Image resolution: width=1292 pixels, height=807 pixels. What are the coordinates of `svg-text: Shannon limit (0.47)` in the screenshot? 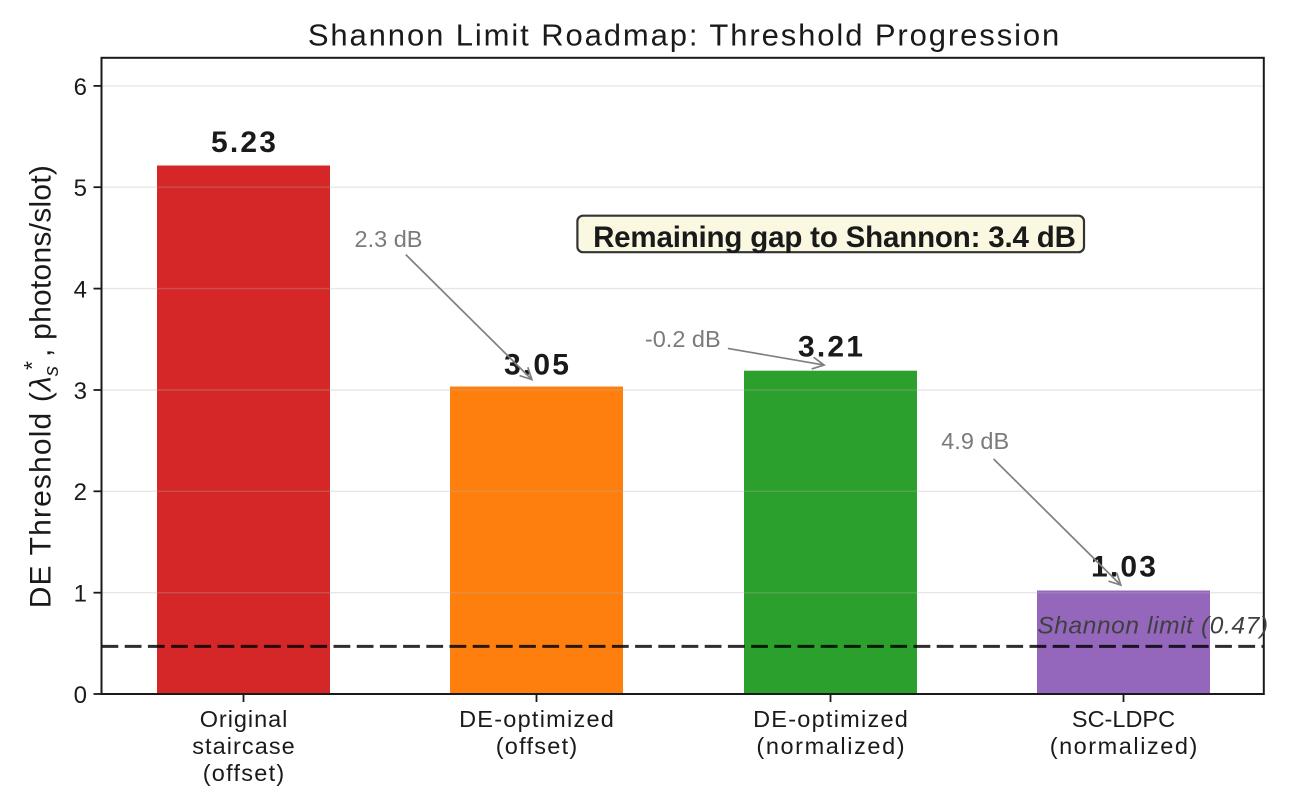 It's located at (1152, 626).